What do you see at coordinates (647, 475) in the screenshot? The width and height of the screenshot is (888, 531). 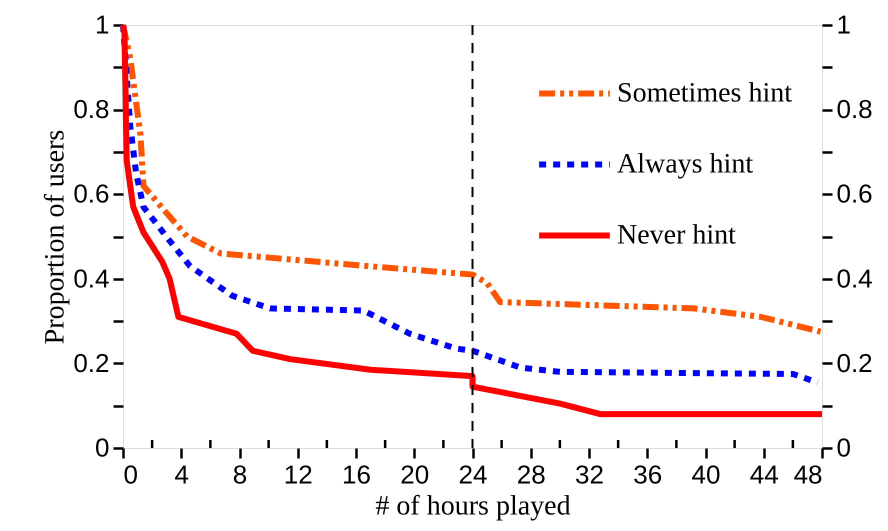 I see `x-tick-label: 36` at bounding box center [647, 475].